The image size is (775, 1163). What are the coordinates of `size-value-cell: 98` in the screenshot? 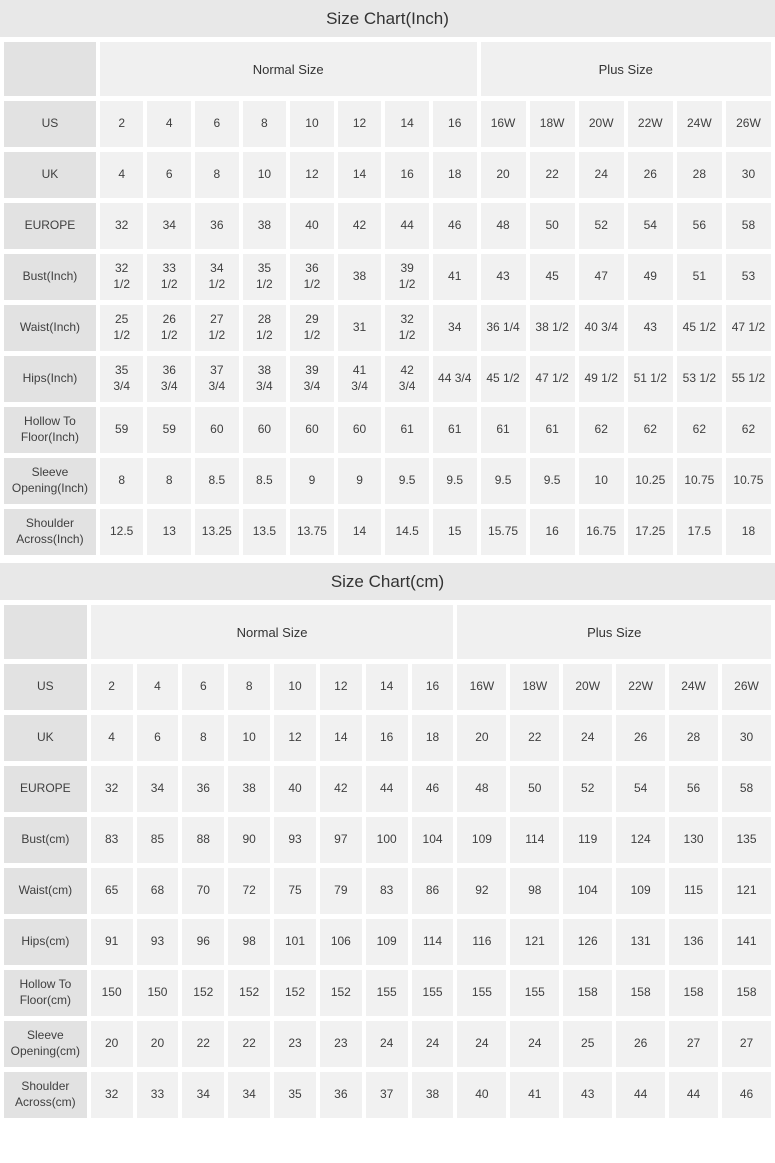 It's located at (249, 942).